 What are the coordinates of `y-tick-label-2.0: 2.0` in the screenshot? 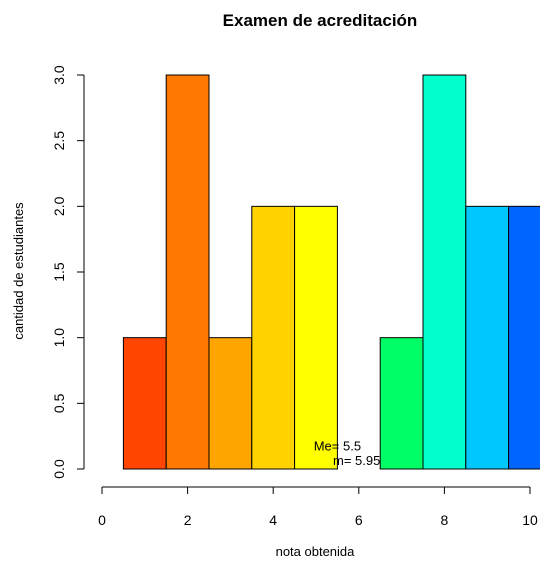 It's located at (59, 206).